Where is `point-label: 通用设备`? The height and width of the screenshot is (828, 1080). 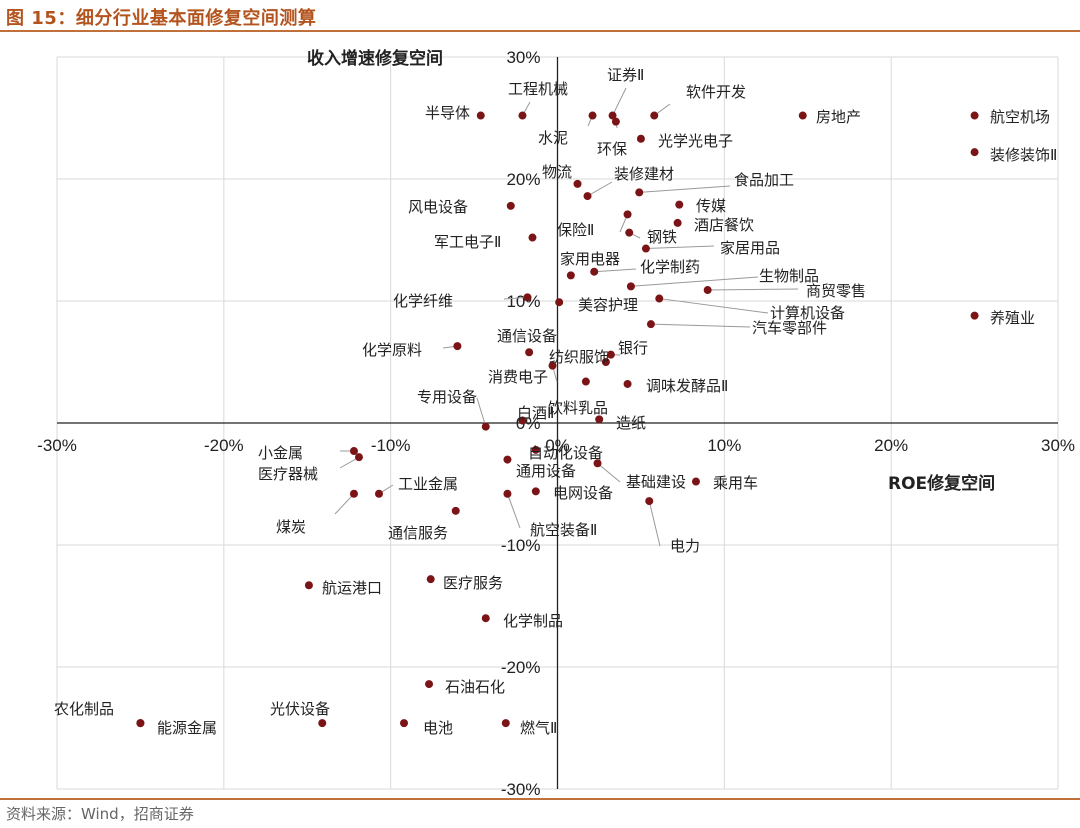 point-label: 通用设备 is located at coordinates (546, 471).